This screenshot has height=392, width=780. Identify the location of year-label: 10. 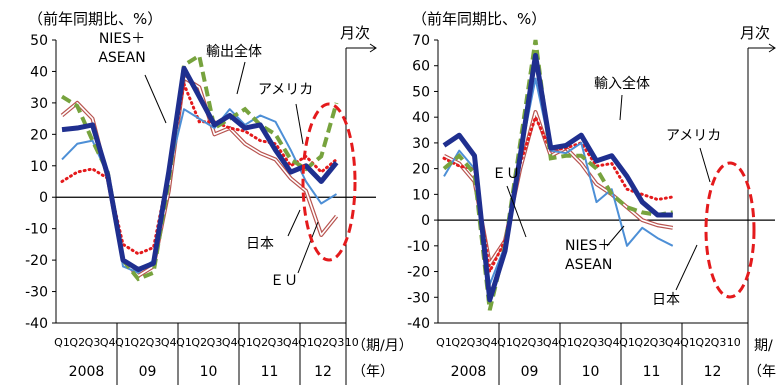
(209, 372).